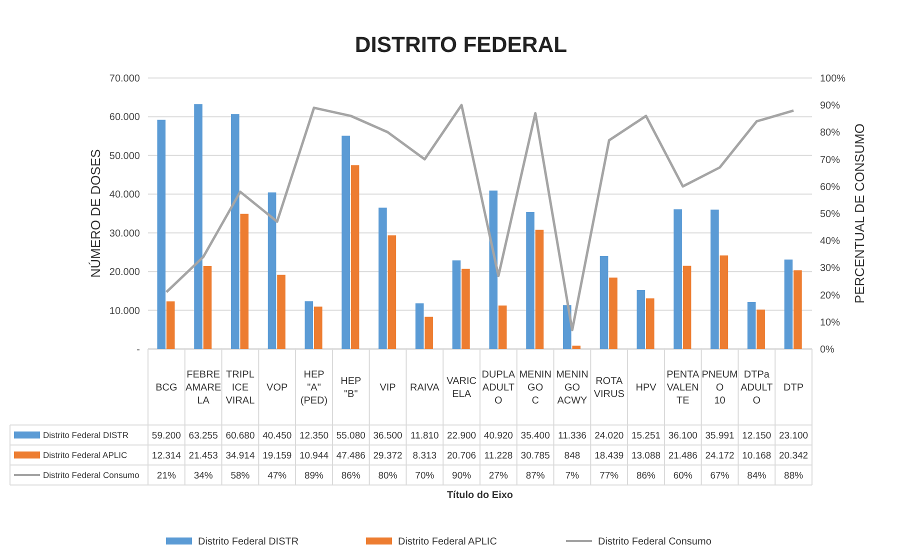 The width and height of the screenshot is (922, 557). Describe the element at coordinates (203, 456) in the screenshot. I see `data-label: 21.453` at that location.